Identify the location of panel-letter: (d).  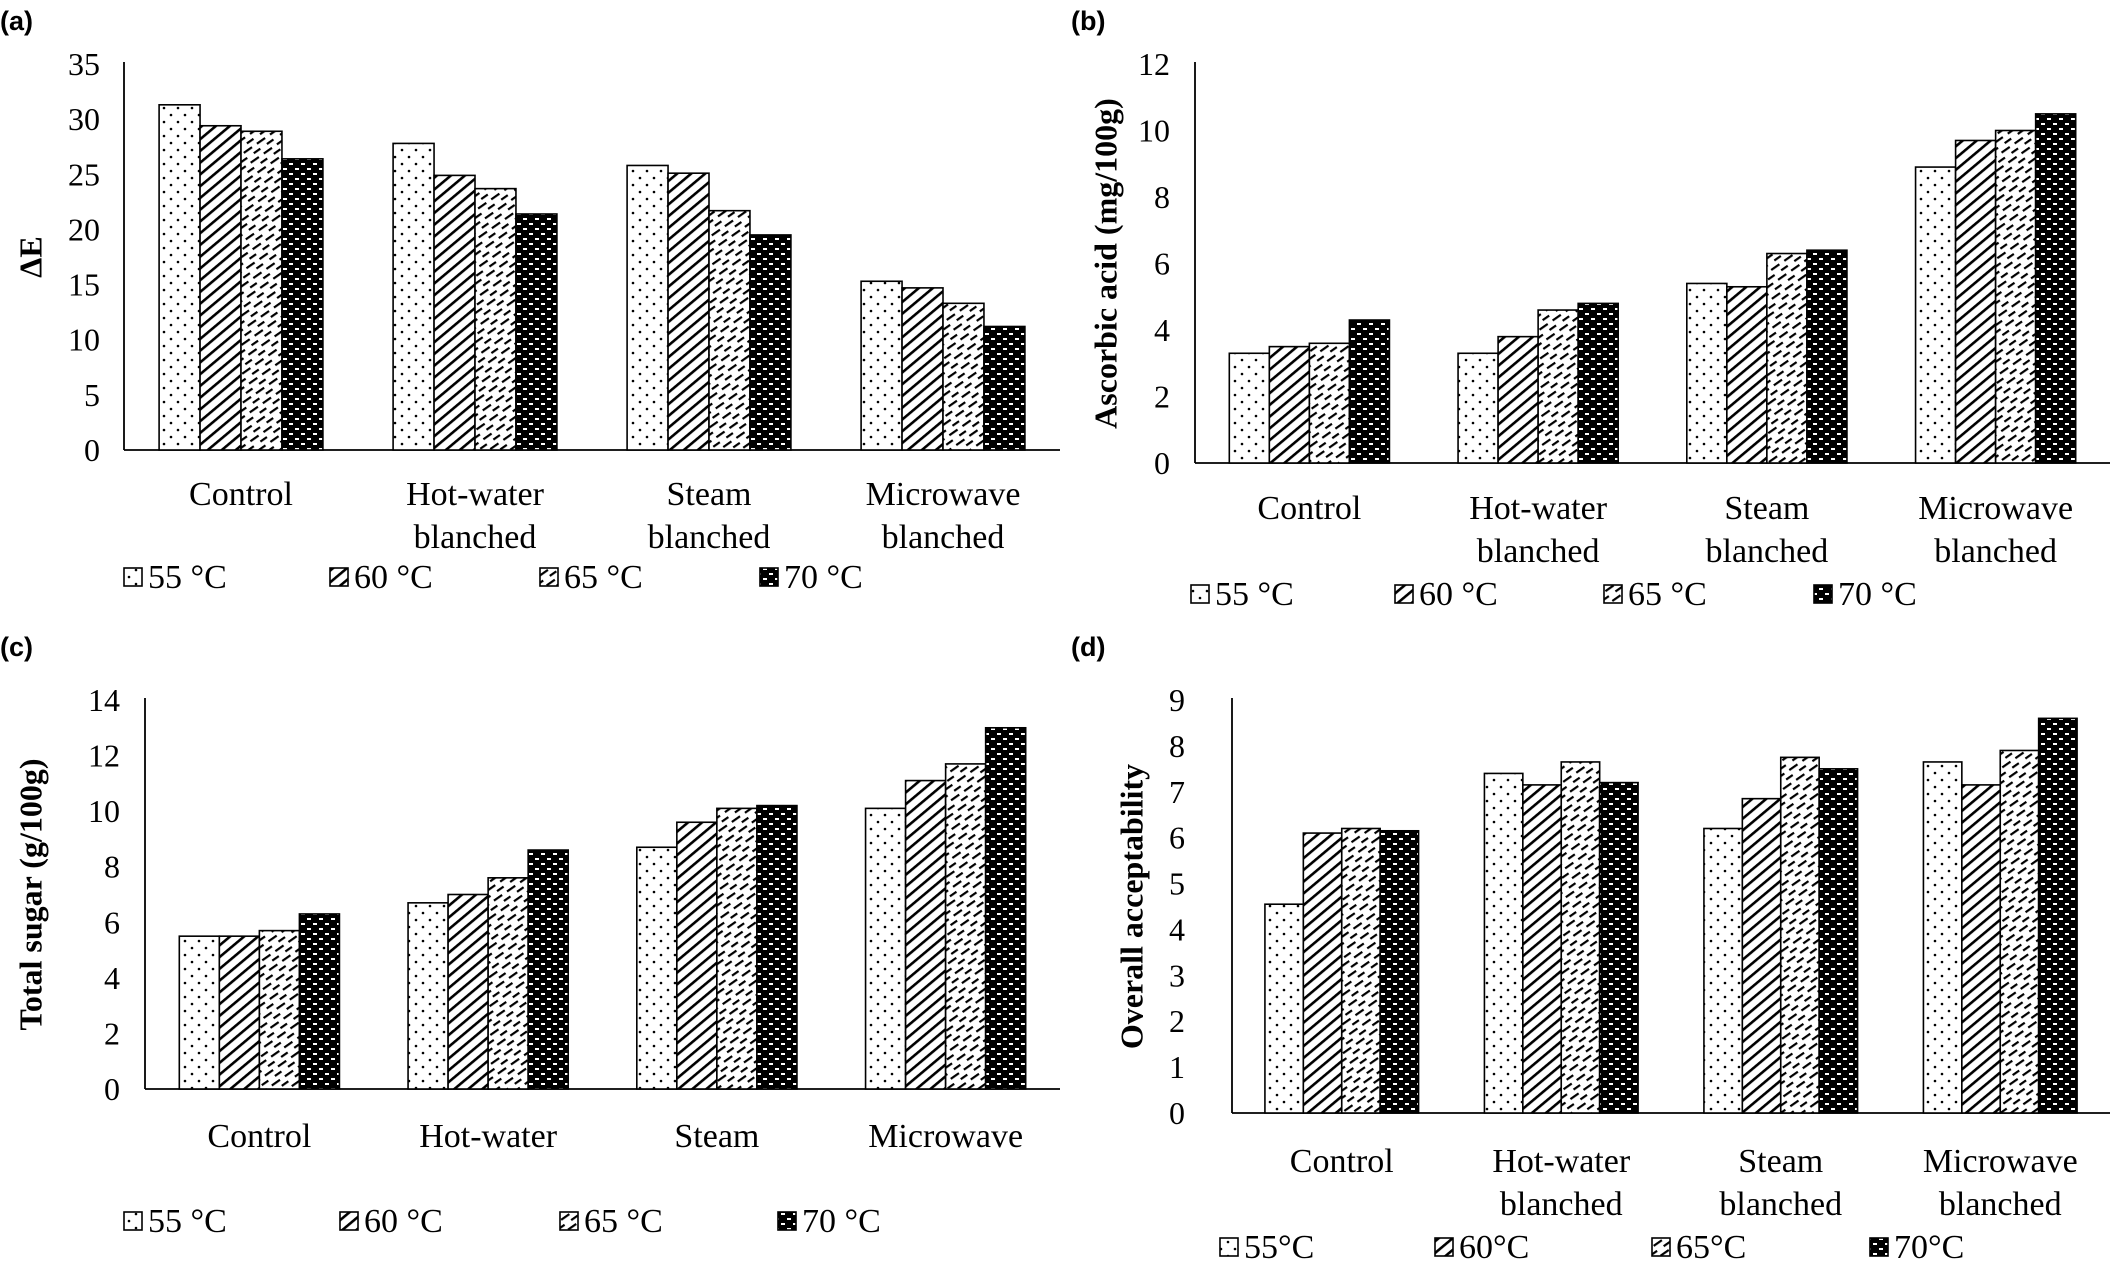
(1088, 647).